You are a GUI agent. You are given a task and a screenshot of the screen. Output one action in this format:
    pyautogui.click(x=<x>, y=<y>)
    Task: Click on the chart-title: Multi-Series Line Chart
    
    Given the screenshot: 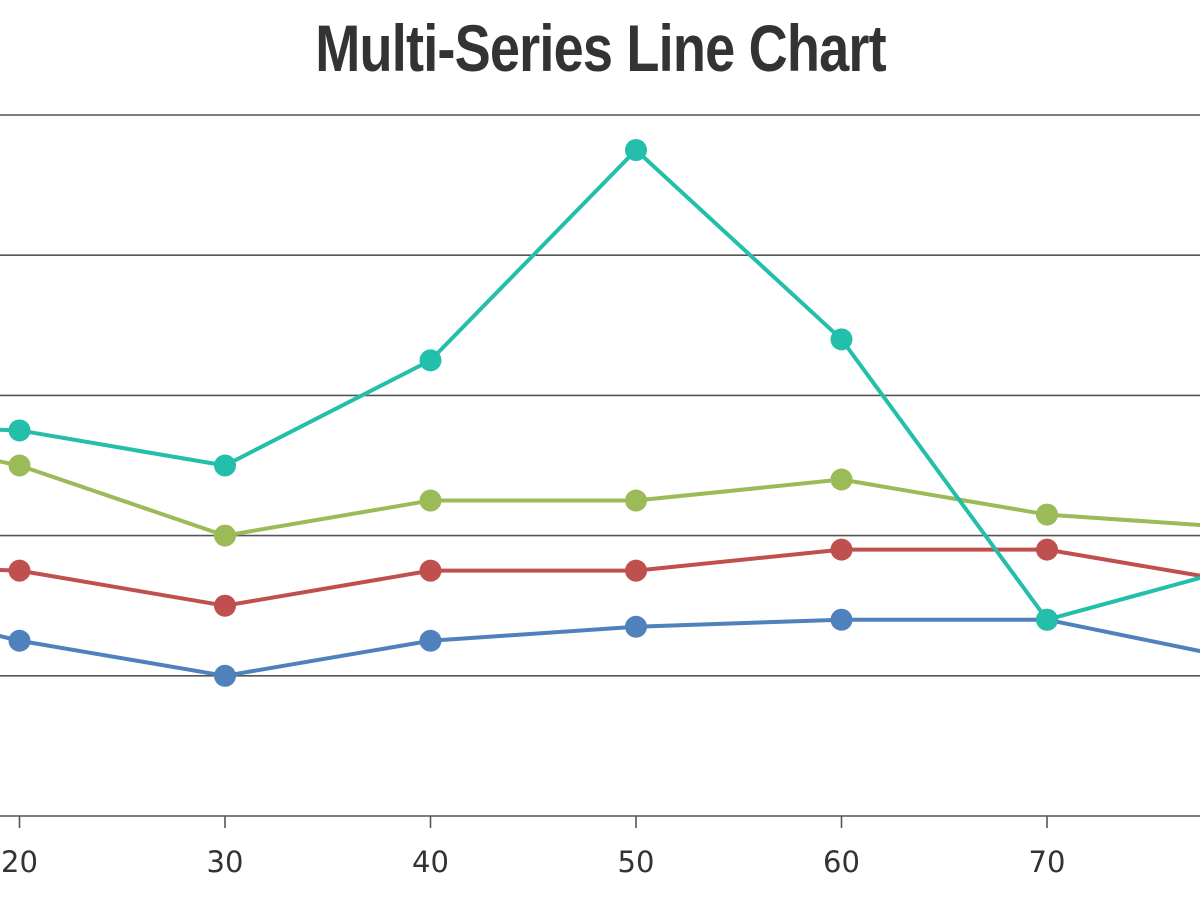 What is the action you would take?
    pyautogui.click(x=600, y=48)
    